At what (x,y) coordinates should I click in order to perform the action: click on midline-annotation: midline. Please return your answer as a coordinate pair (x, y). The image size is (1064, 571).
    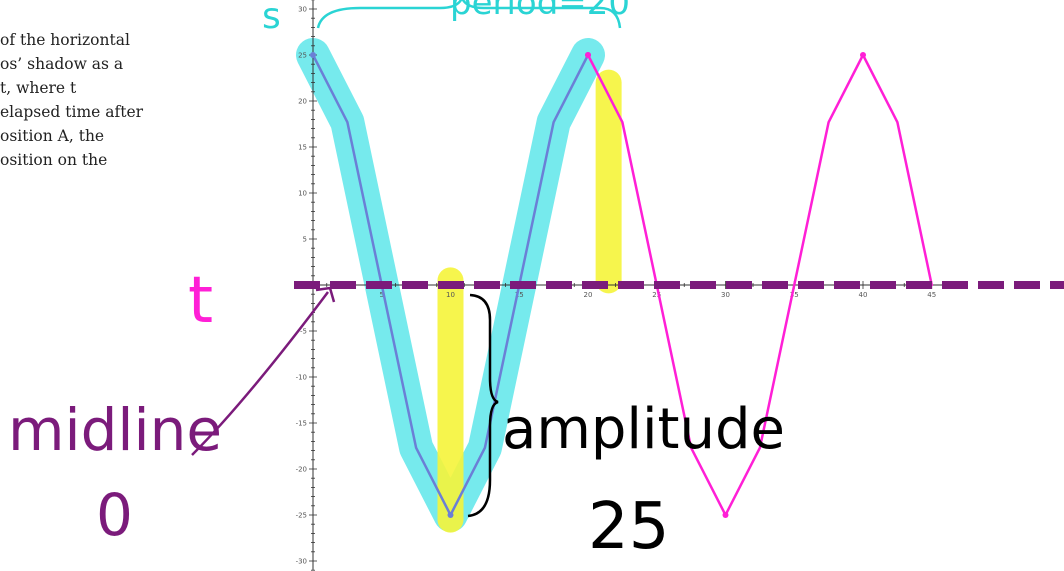
    Looking at the image, I should click on (115, 430).